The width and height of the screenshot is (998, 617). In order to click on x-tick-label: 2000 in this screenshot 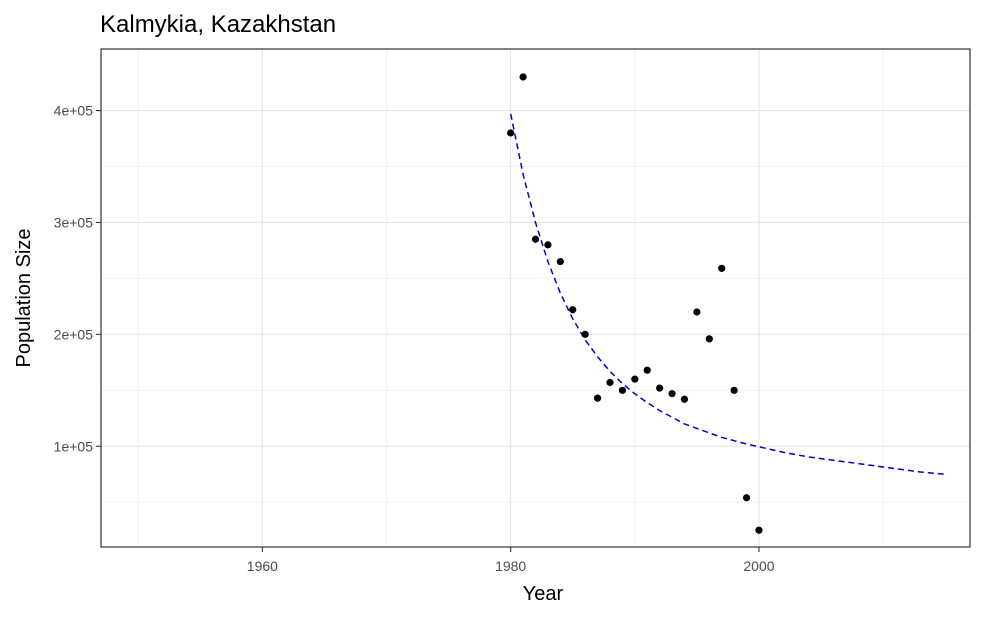, I will do `click(758, 566)`.